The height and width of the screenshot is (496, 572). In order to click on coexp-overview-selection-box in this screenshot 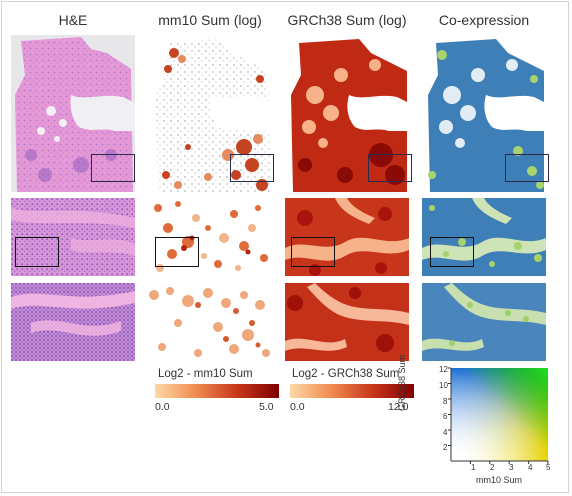, I will do `click(527, 168)`.